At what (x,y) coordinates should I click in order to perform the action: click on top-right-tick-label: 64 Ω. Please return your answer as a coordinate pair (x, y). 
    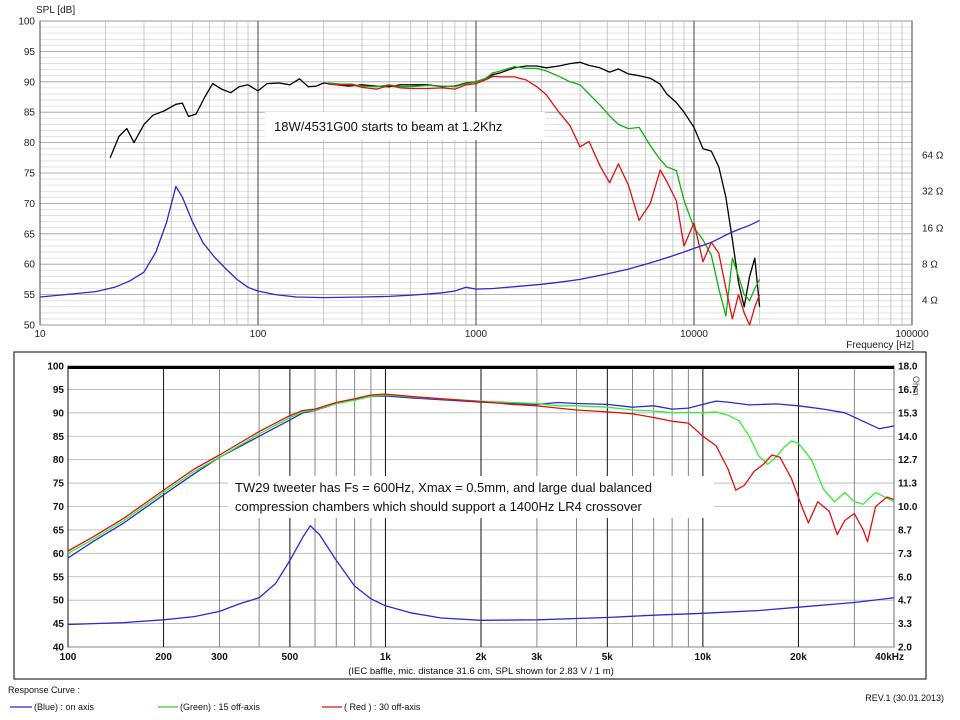
    Looking at the image, I should click on (933, 156).